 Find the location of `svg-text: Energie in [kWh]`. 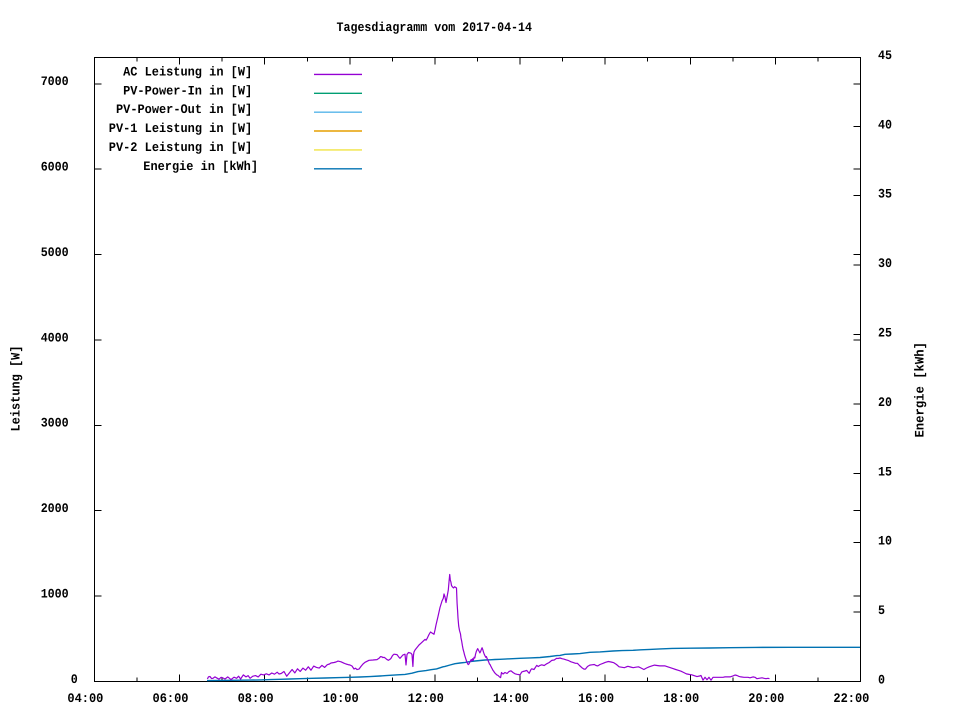

svg-text: Energie in [kWh] is located at coordinates (200, 166).